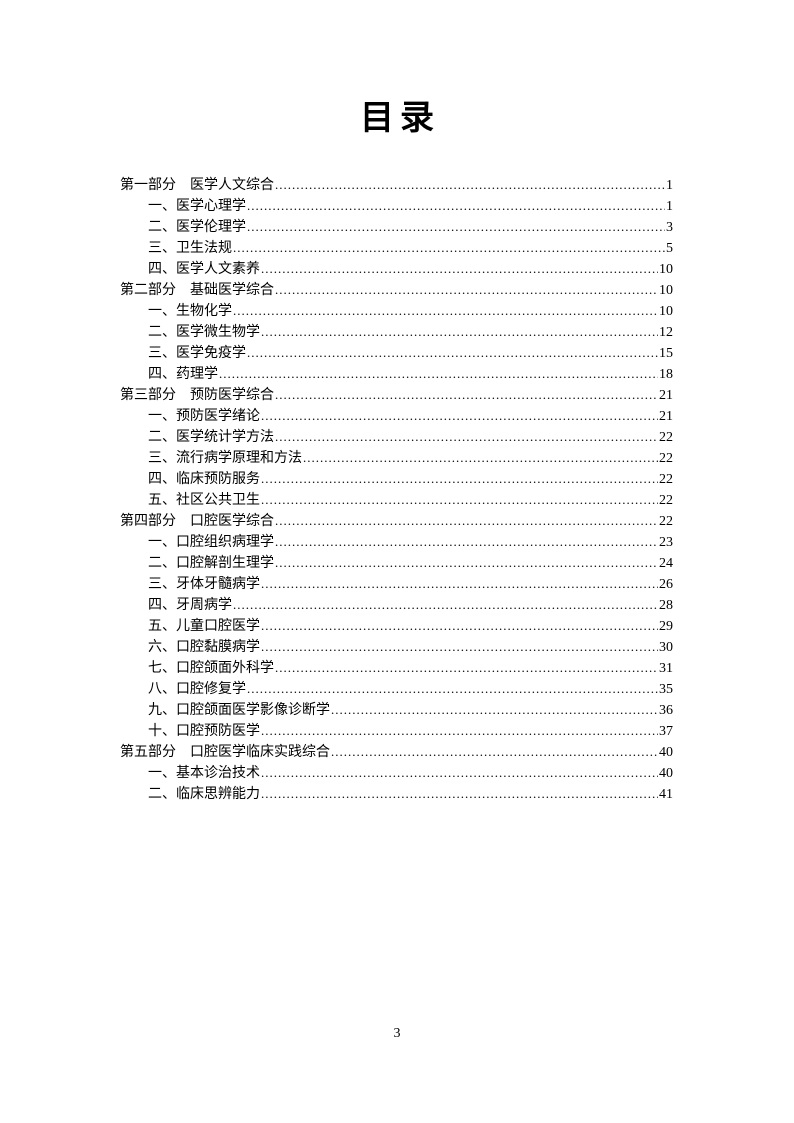  I want to click on toc-entry-label: 第四部分 口腔医学综合, so click(197, 522).